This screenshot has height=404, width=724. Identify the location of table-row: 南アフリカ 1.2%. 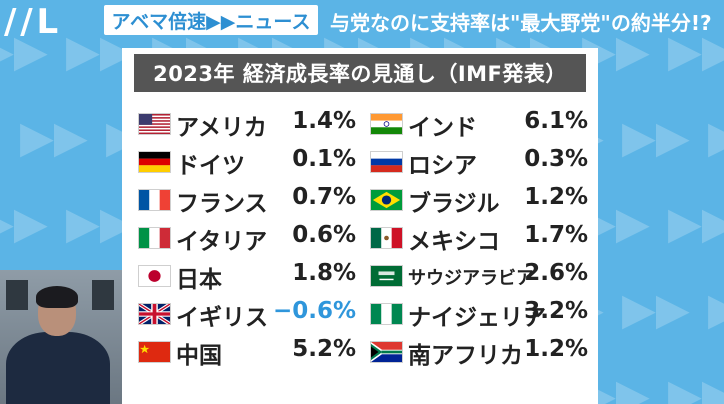
(479, 353).